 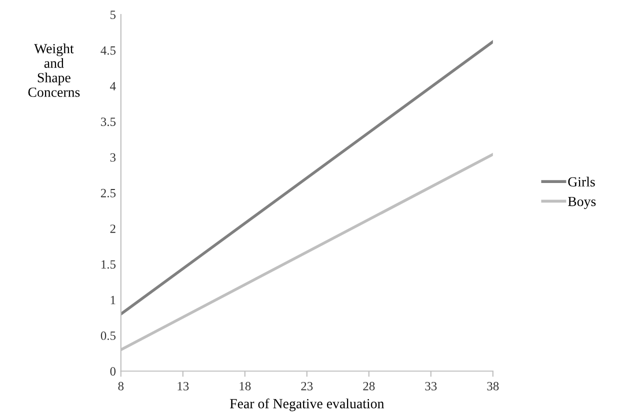 I want to click on y-tick-label: 4.5, so click(x=108, y=50).